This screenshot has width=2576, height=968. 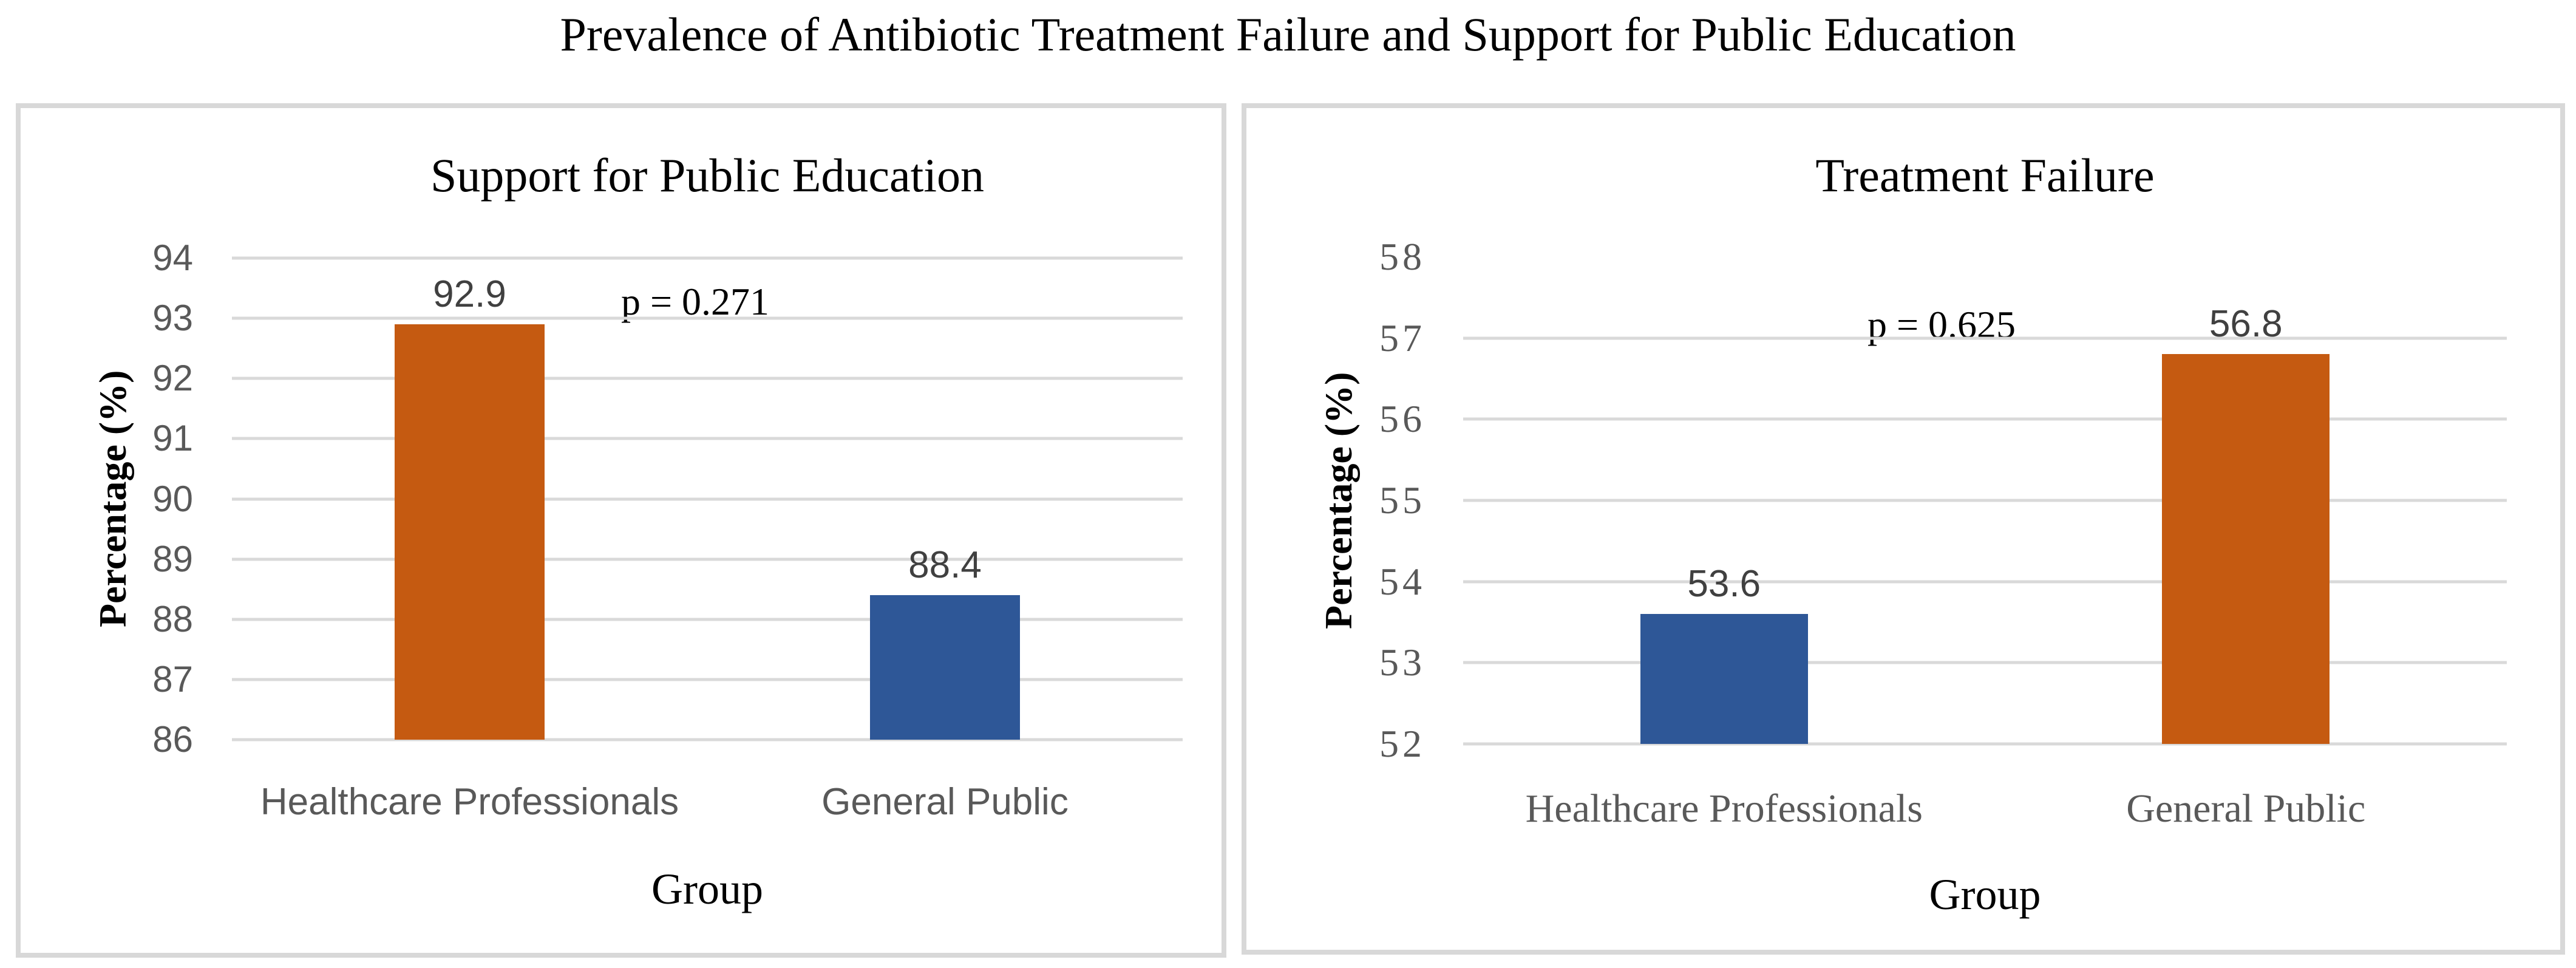 What do you see at coordinates (172, 498) in the screenshot?
I see `y-tick-label: 90` at bounding box center [172, 498].